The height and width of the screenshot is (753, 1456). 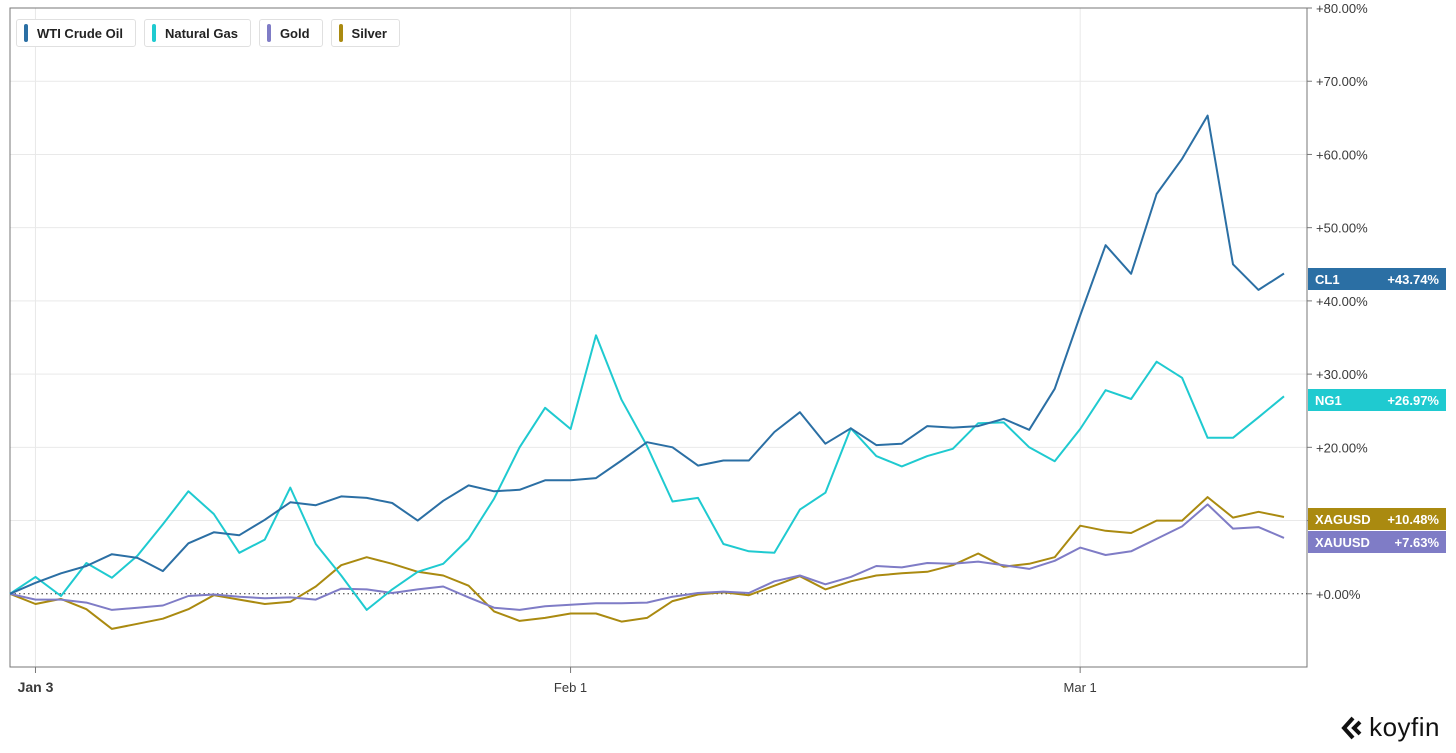 What do you see at coordinates (647, 557) in the screenshot?
I see `series-line-gold` at bounding box center [647, 557].